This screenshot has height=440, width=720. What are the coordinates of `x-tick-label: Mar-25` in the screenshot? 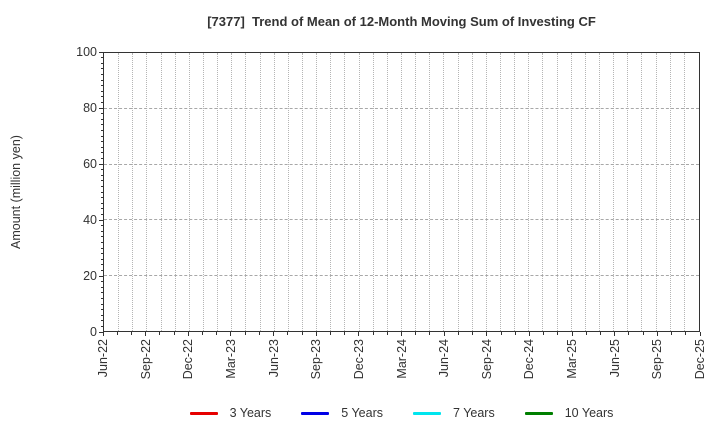 It's located at (572, 359).